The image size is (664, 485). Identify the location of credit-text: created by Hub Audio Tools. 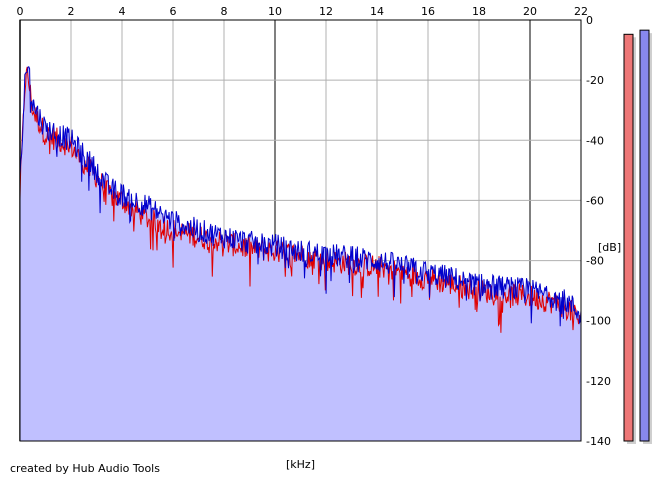
(85, 468).